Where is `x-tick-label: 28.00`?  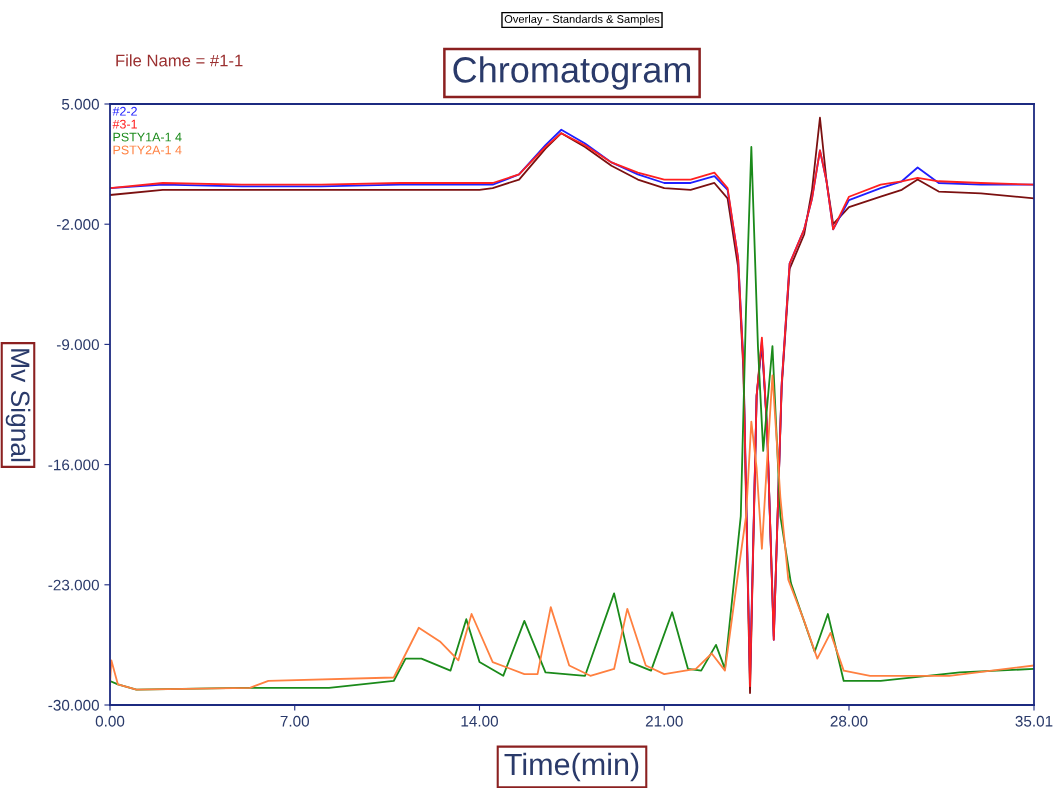
x-tick-label: 28.00 is located at coordinates (849, 721).